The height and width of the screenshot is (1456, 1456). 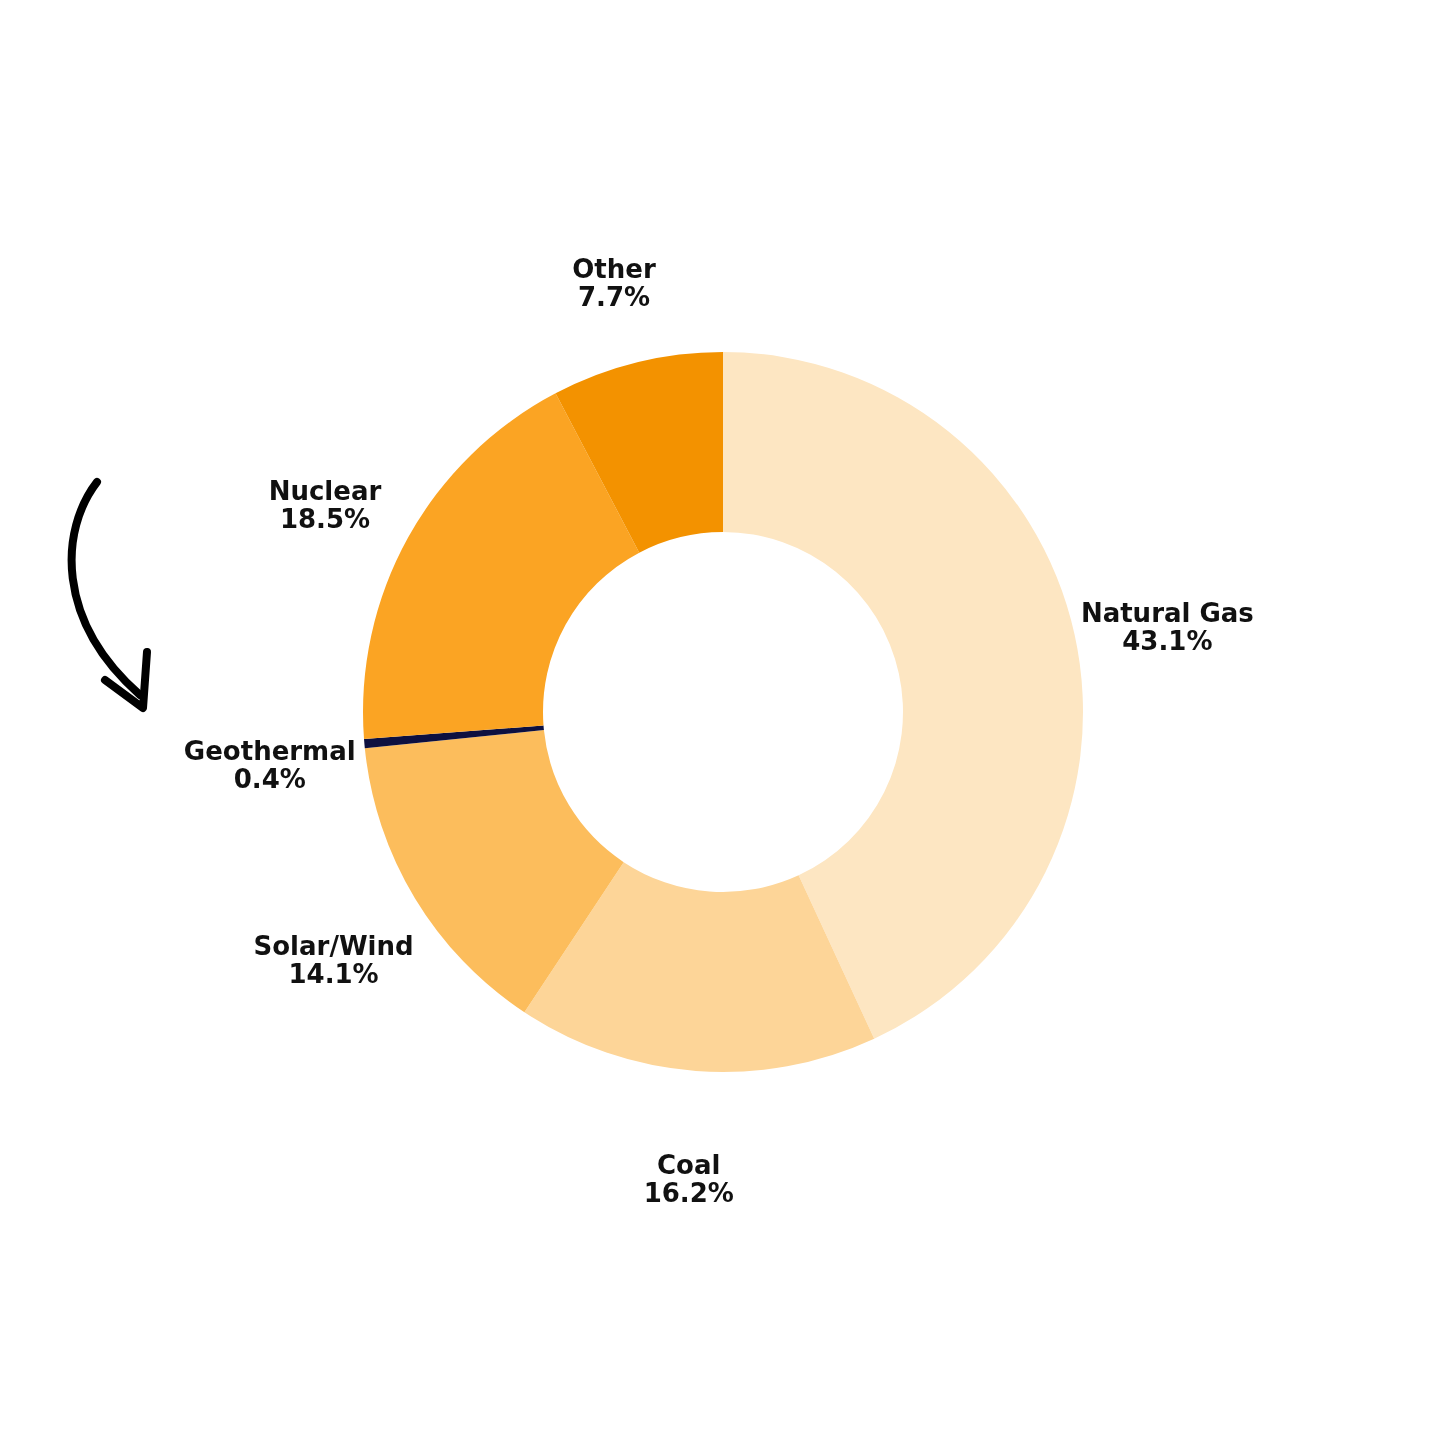 I want to click on data-label: 0.4%, so click(x=269, y=778).